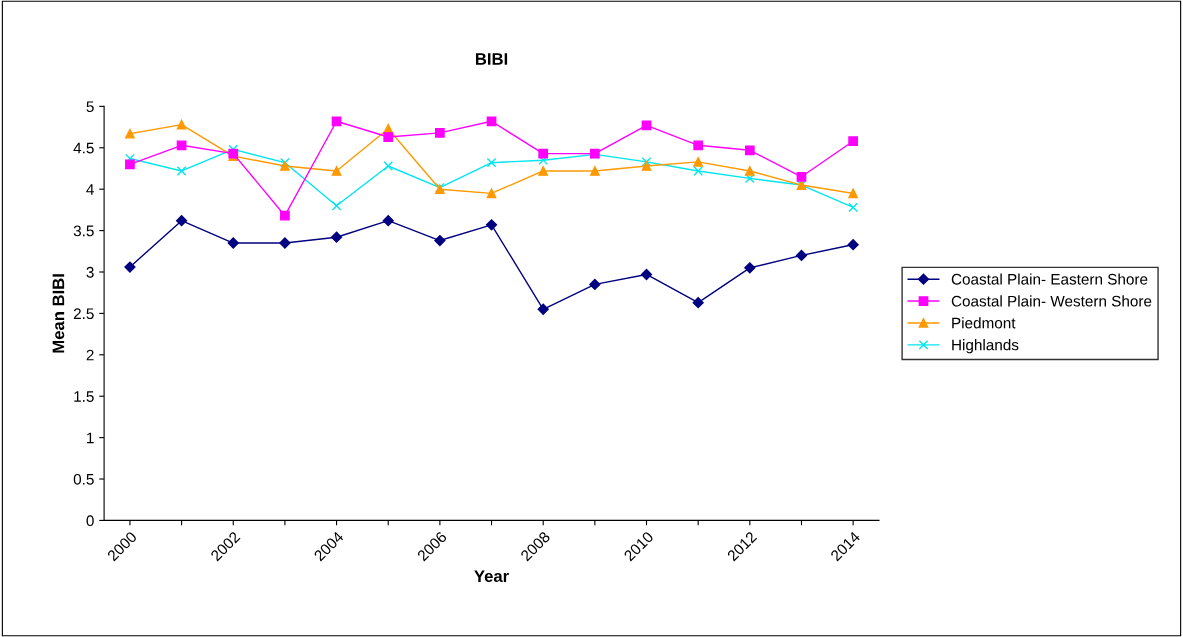 The width and height of the screenshot is (1183, 637). Describe the element at coordinates (1051, 301) in the screenshot. I see `legend-label: Coastal Plain- Western Shore` at that location.